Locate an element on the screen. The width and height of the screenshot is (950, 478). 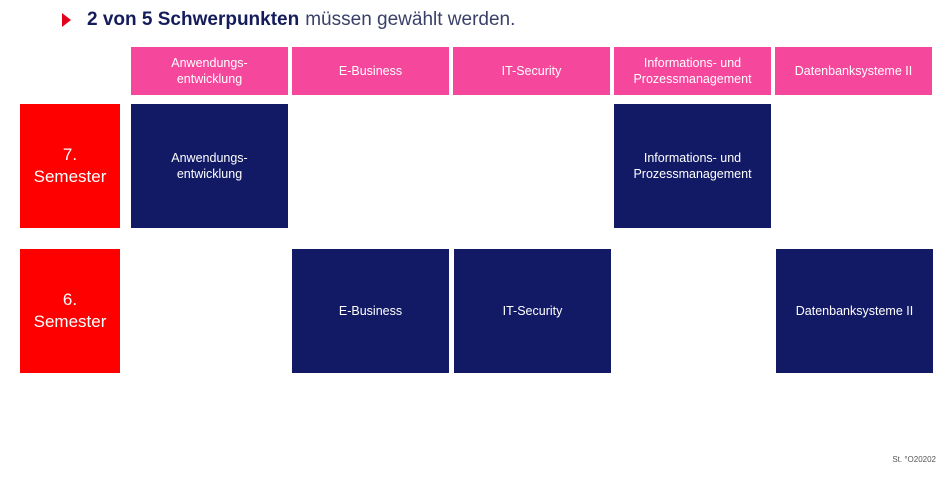
cell-6-e-business: E-Business is located at coordinates (370, 311).